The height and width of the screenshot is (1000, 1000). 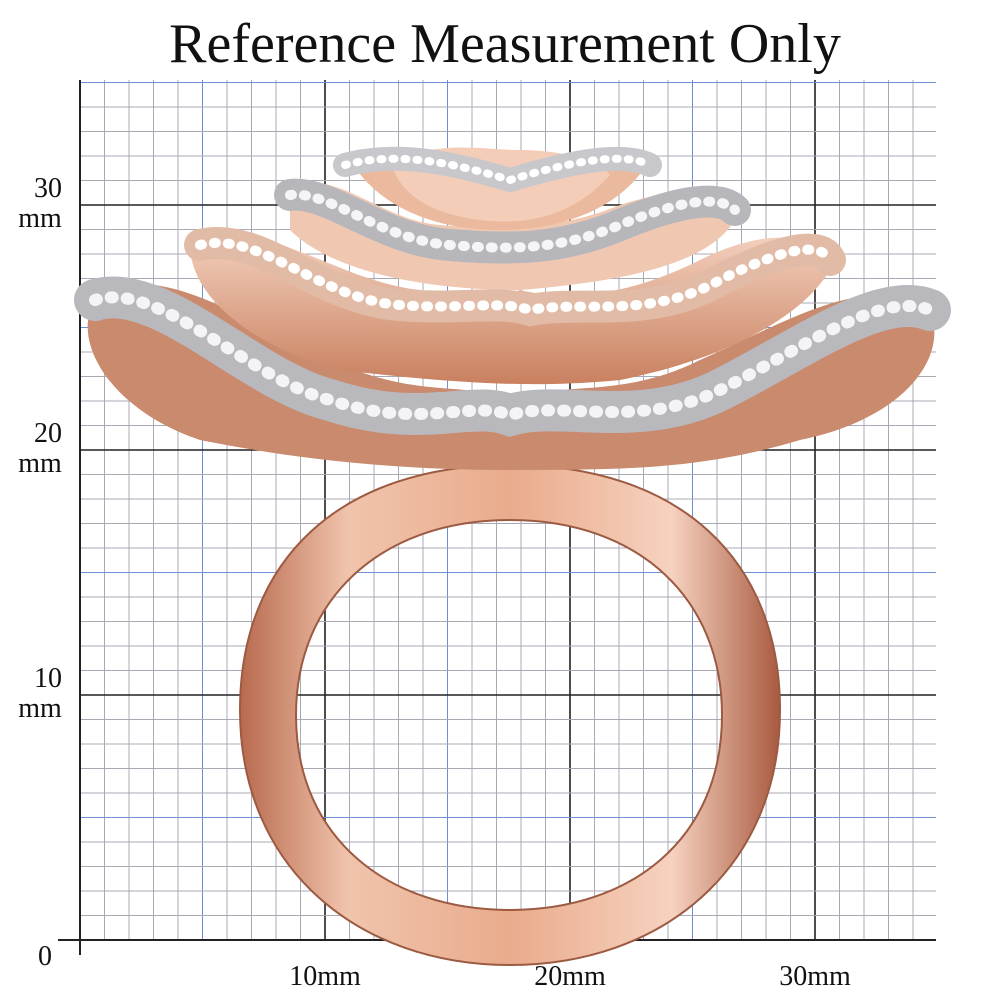 I want to click on y-label: 0, so click(x=45, y=956).